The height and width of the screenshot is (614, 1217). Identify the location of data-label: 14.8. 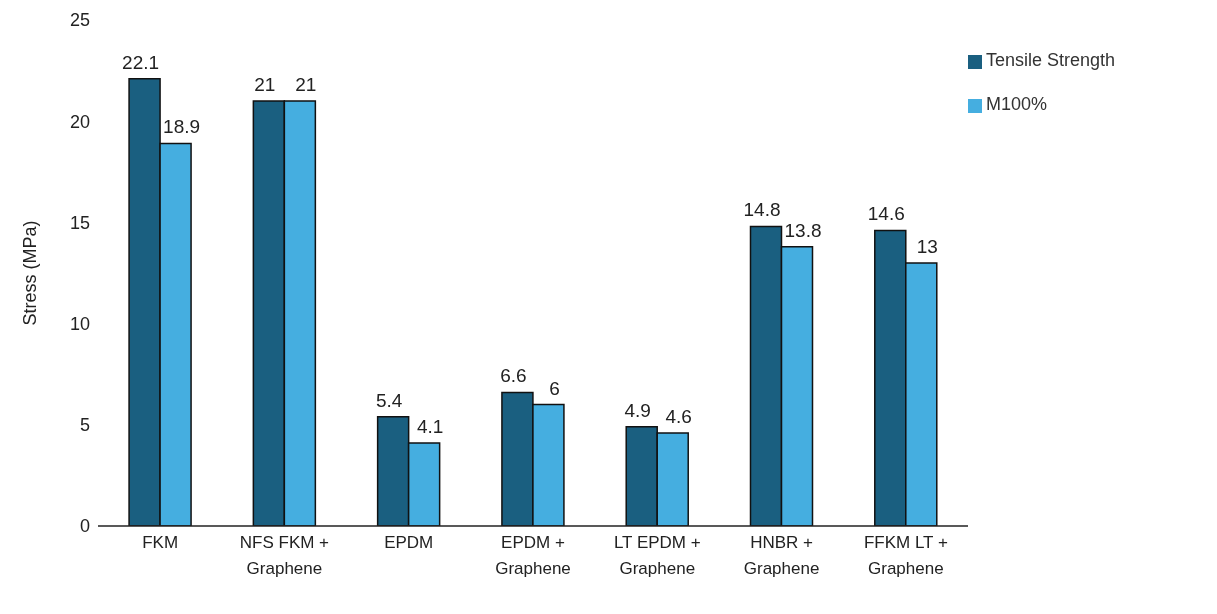
(762, 210).